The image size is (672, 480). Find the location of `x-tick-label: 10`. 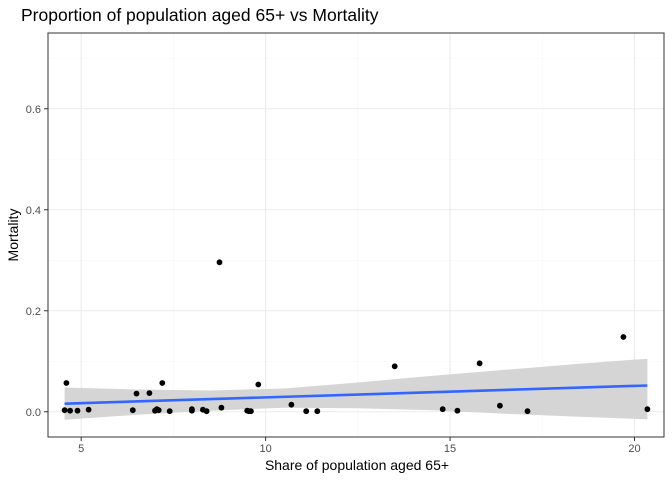

x-tick-label: 10 is located at coordinates (266, 449).